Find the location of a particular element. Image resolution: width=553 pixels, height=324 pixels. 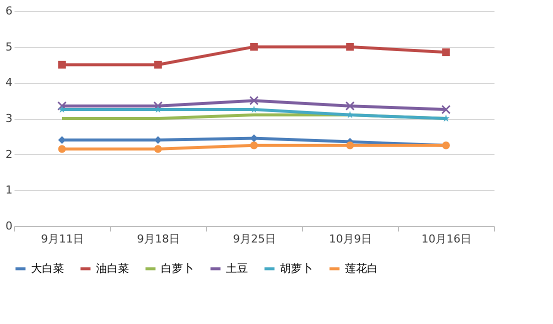

y-tick-label: 0 is located at coordinates (9, 226).